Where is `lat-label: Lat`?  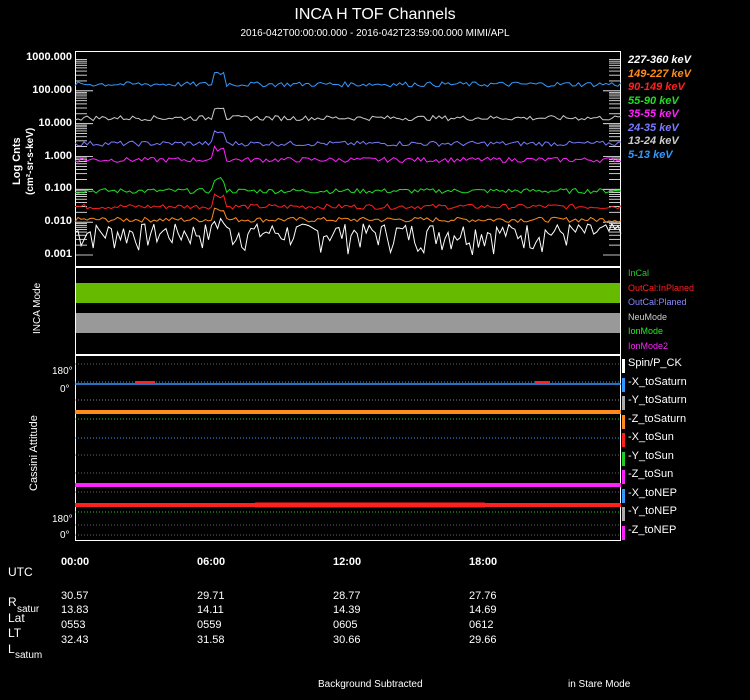 lat-label: Lat is located at coordinates (16, 618).